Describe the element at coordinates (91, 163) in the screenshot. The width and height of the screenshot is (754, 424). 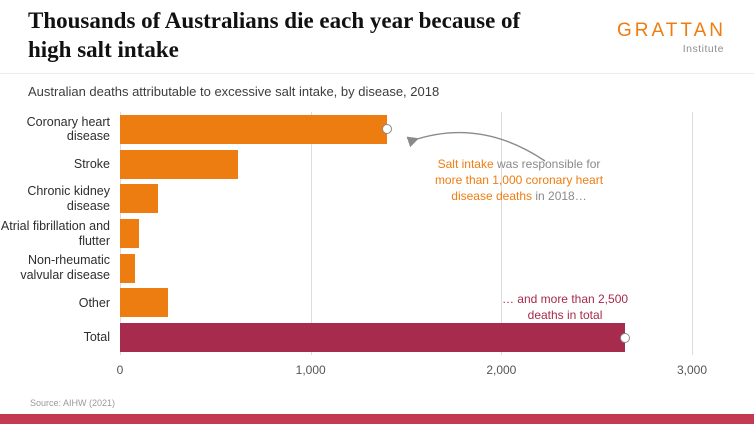
I see `bar-label: Stroke` at that location.